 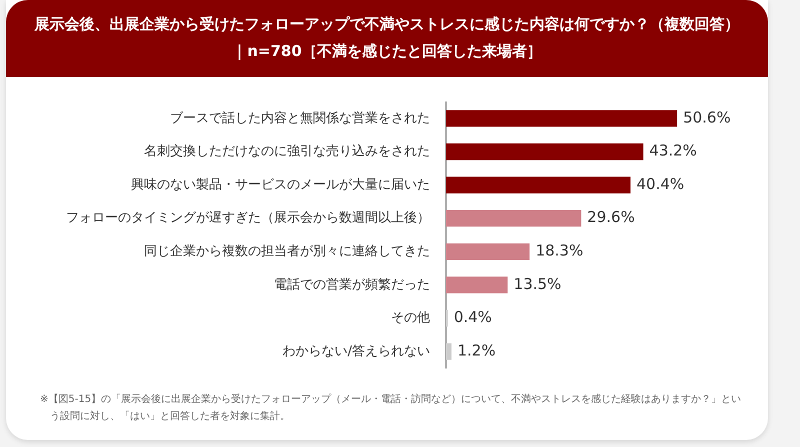 What do you see at coordinates (660, 183) in the screenshot?
I see `data-label: 40.4%` at bounding box center [660, 183].